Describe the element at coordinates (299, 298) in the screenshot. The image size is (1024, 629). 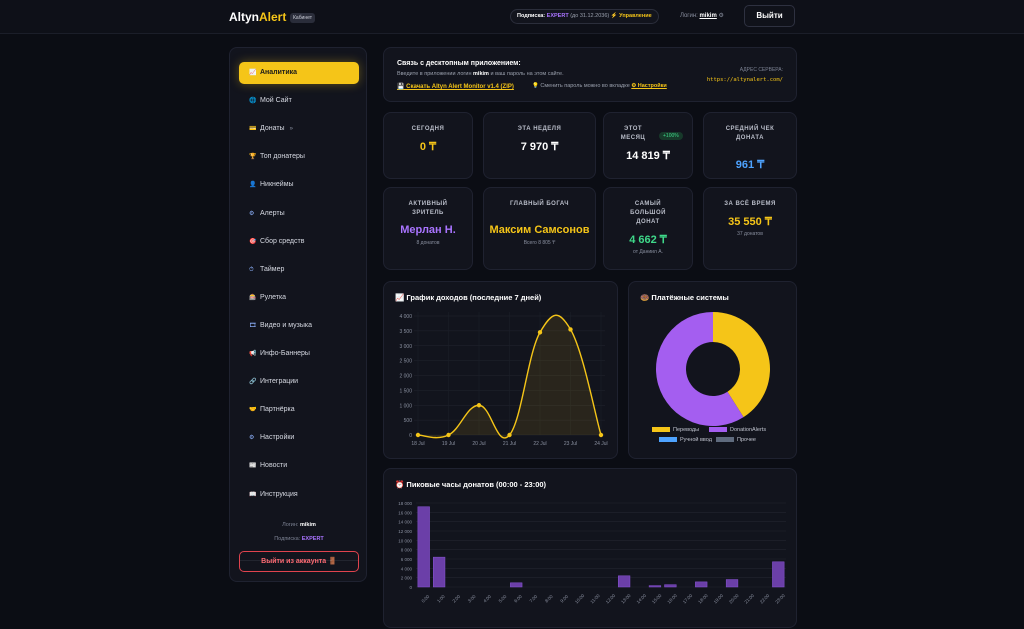
I see `sidebar-item-8: 🎰 Рулетка` at that location.